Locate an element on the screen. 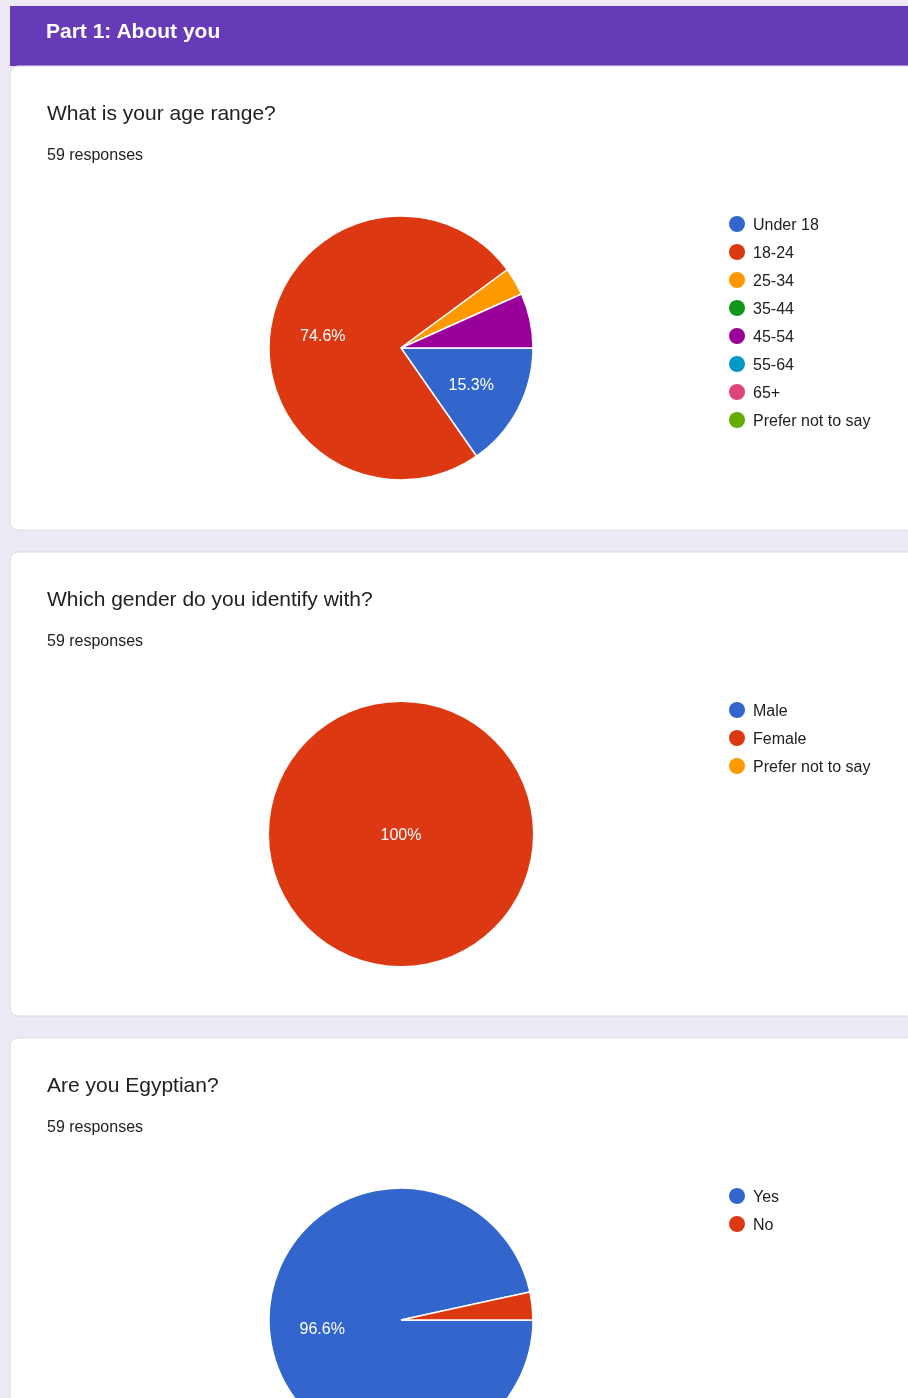  legend-label: 18-24 is located at coordinates (774, 252).